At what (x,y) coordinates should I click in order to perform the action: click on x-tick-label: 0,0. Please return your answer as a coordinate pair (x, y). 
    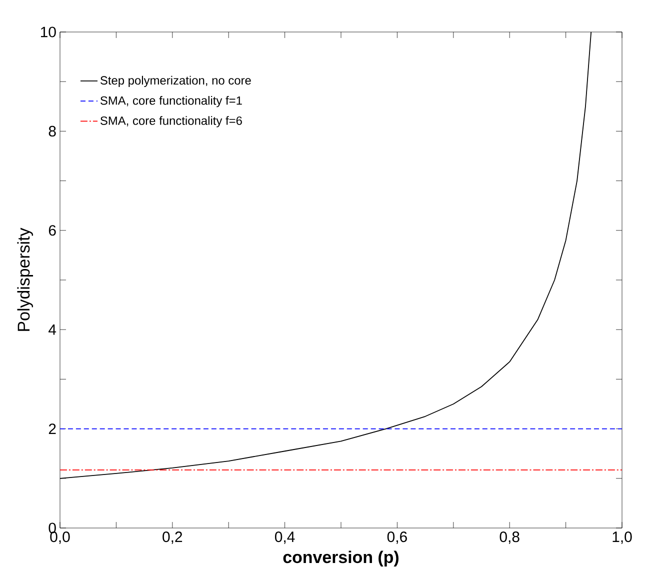
    Looking at the image, I should click on (60, 538).